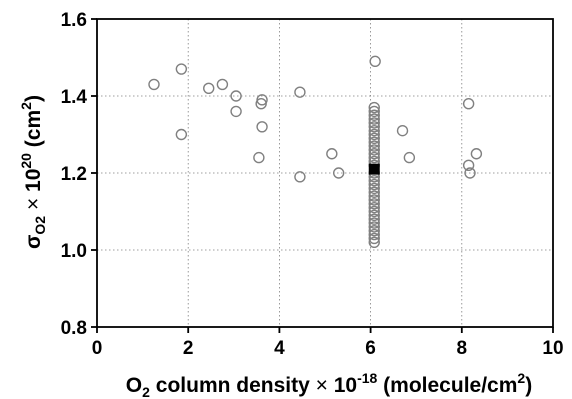 The width and height of the screenshot is (572, 399). I want to click on x-tick-label: 6, so click(370, 348).